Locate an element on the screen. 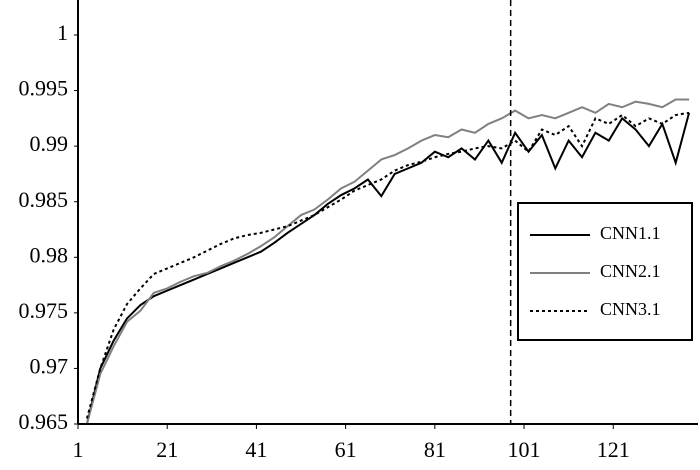  y-tick-label: 0.965 is located at coordinates (44, 421).